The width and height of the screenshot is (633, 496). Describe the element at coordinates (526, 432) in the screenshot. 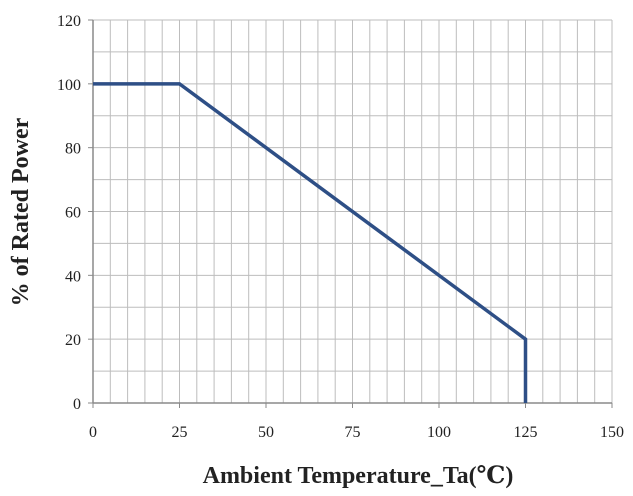

I see `x-tick-label: 125` at that location.